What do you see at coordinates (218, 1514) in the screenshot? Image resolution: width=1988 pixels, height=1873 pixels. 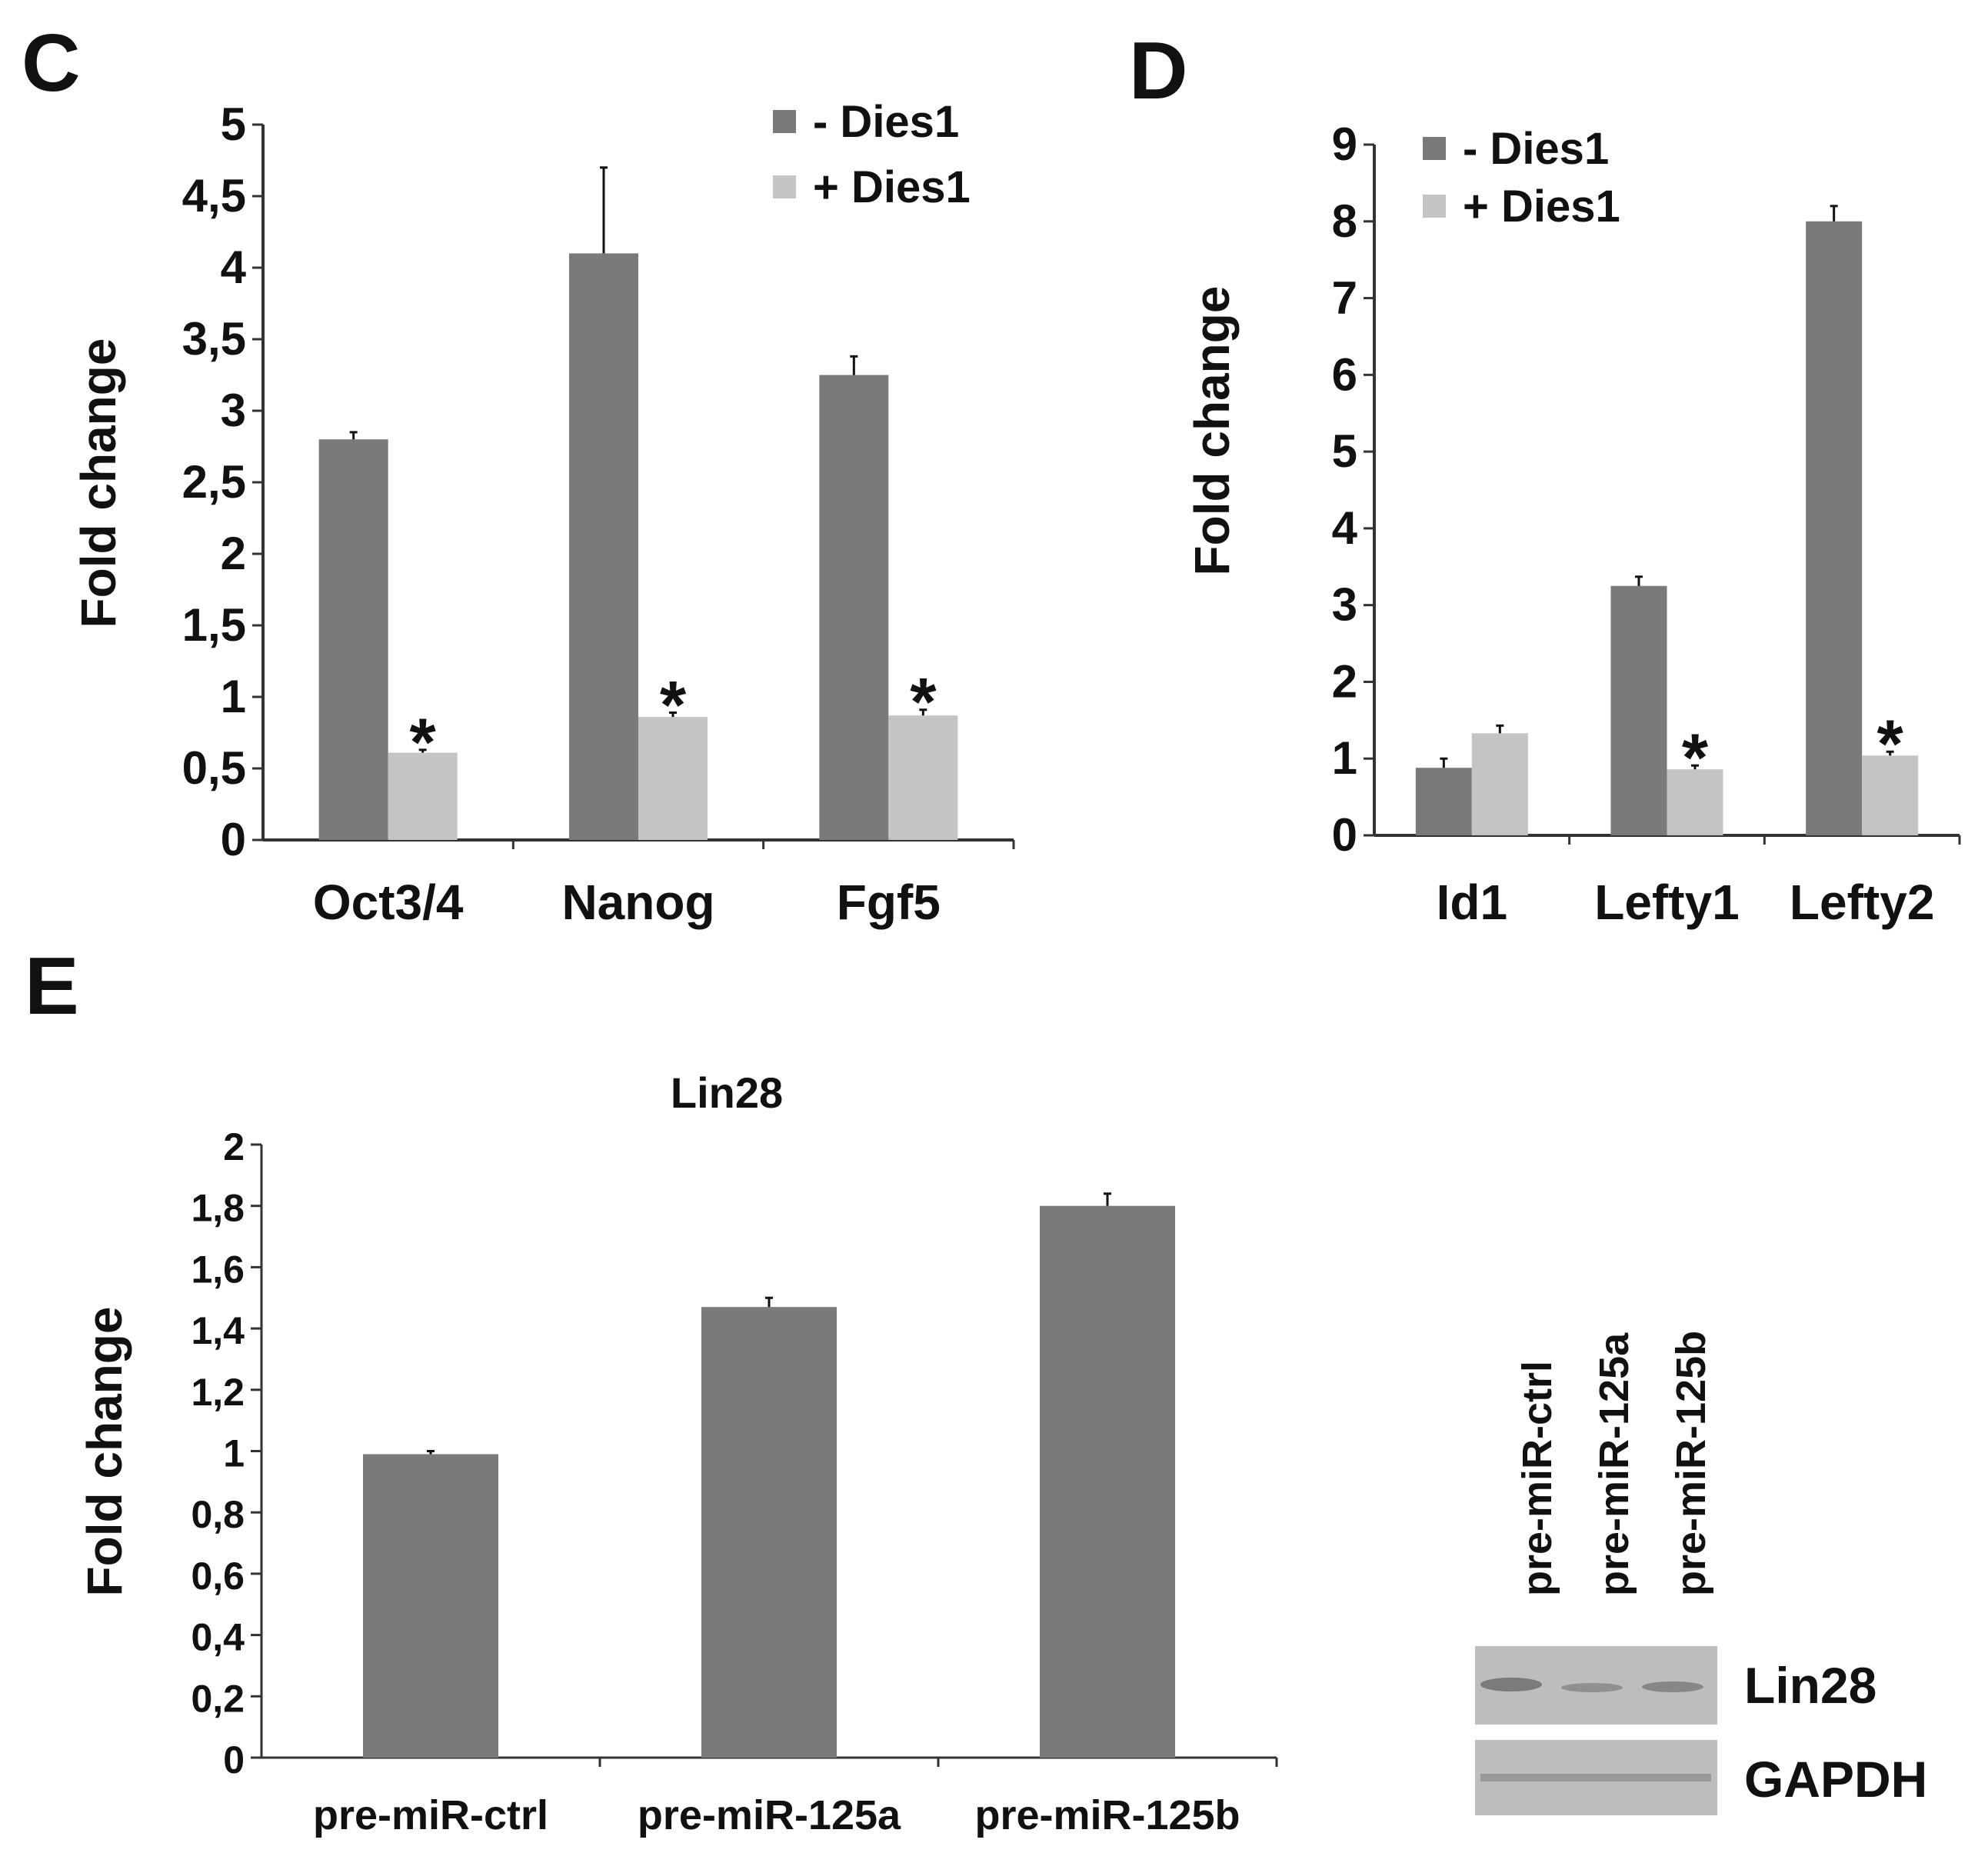 I see `y-tick-label: 0,8` at bounding box center [218, 1514].